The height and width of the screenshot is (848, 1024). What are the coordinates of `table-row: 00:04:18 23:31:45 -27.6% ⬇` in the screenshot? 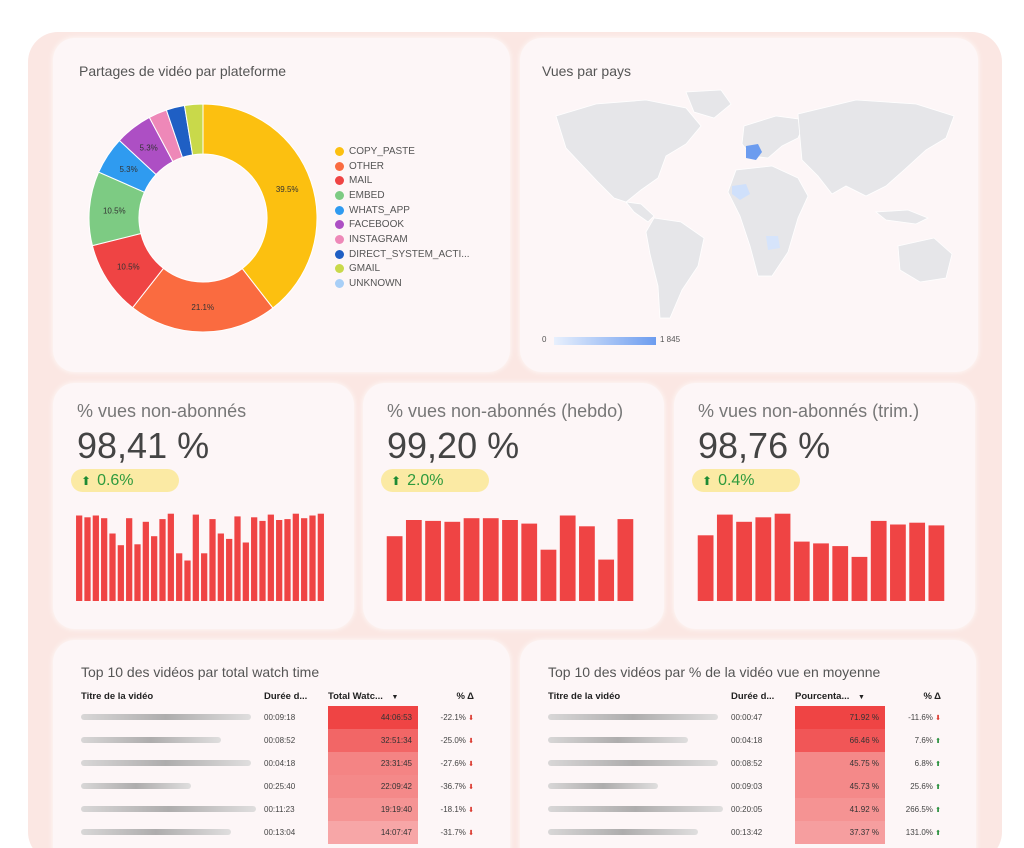 It's located at (277, 763).